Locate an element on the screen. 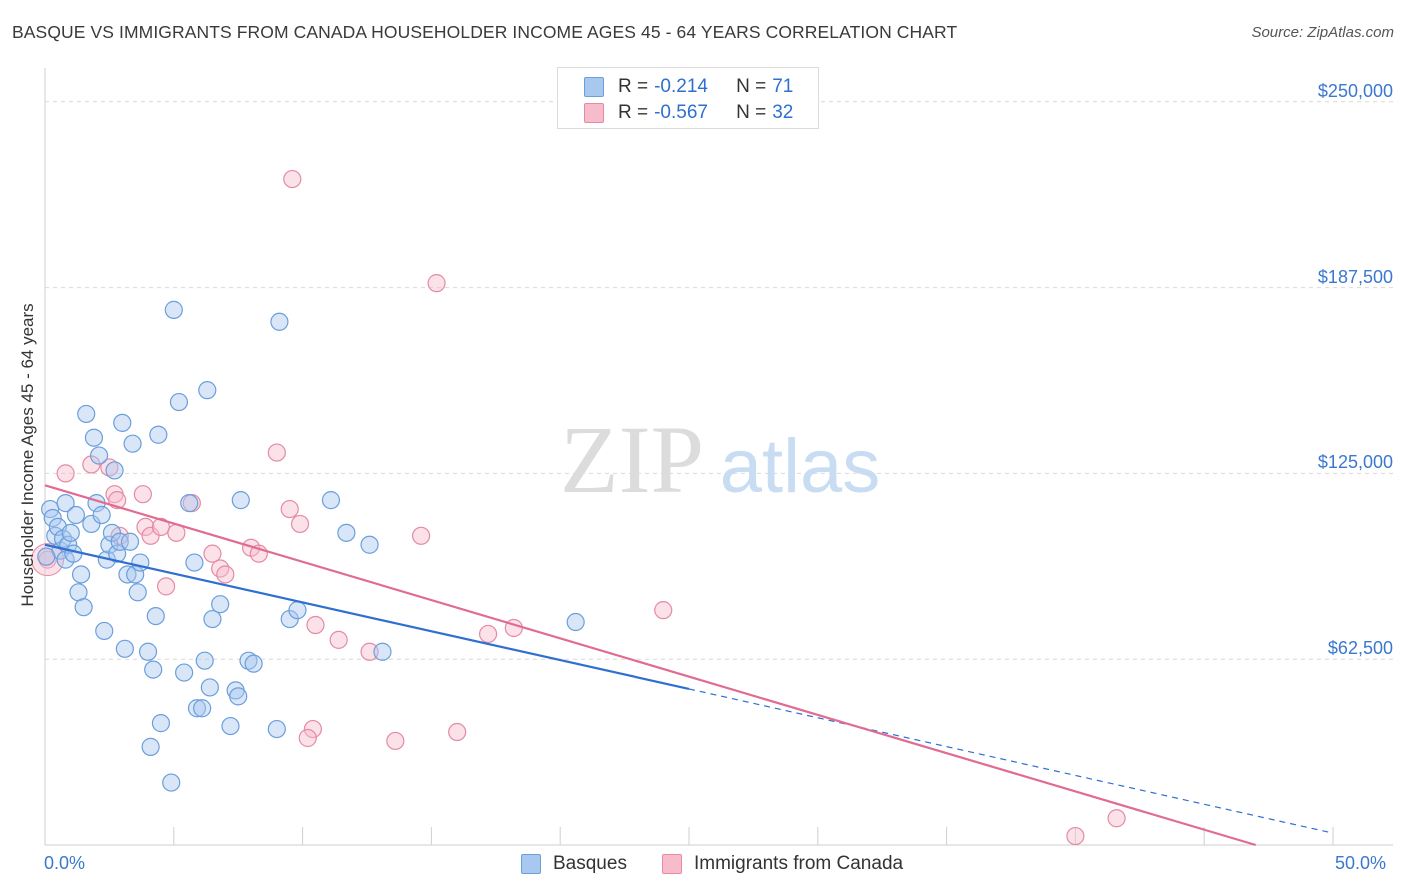 This screenshot has width=1406, height=892. legend-r-value: -0.214 is located at coordinates (681, 86).